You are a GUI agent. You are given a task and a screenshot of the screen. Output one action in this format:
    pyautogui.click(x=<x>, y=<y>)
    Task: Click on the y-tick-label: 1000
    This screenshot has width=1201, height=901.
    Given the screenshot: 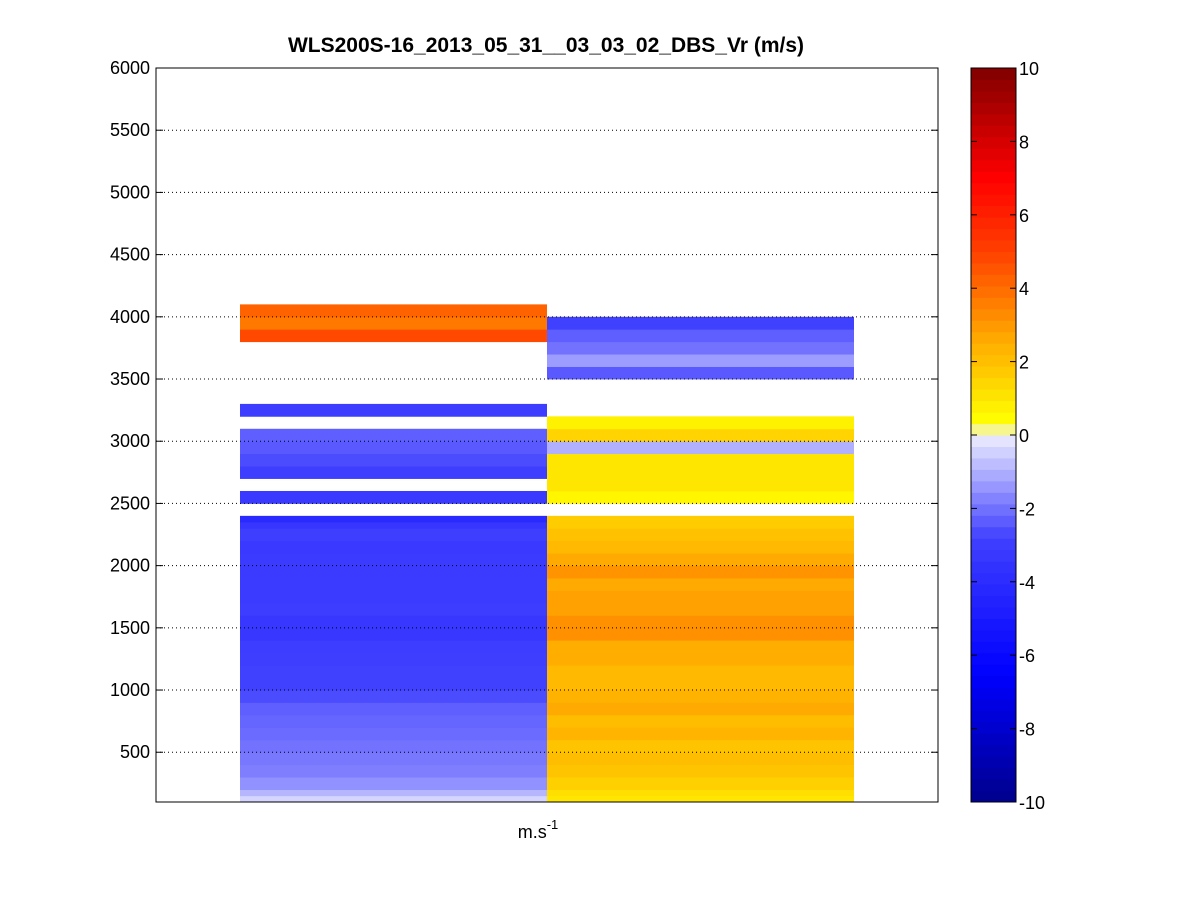 What is the action you would take?
    pyautogui.click(x=130, y=690)
    